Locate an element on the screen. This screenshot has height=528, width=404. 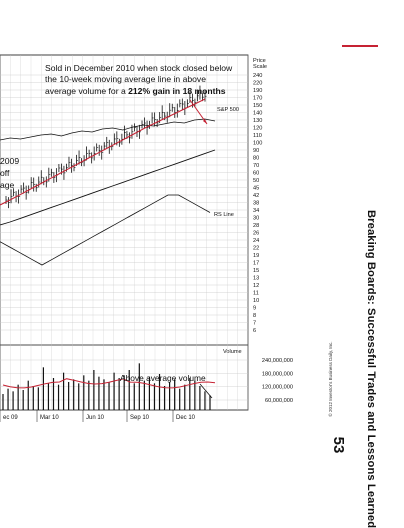
price-tick-label: 12 is located at coordinates (256, 286).